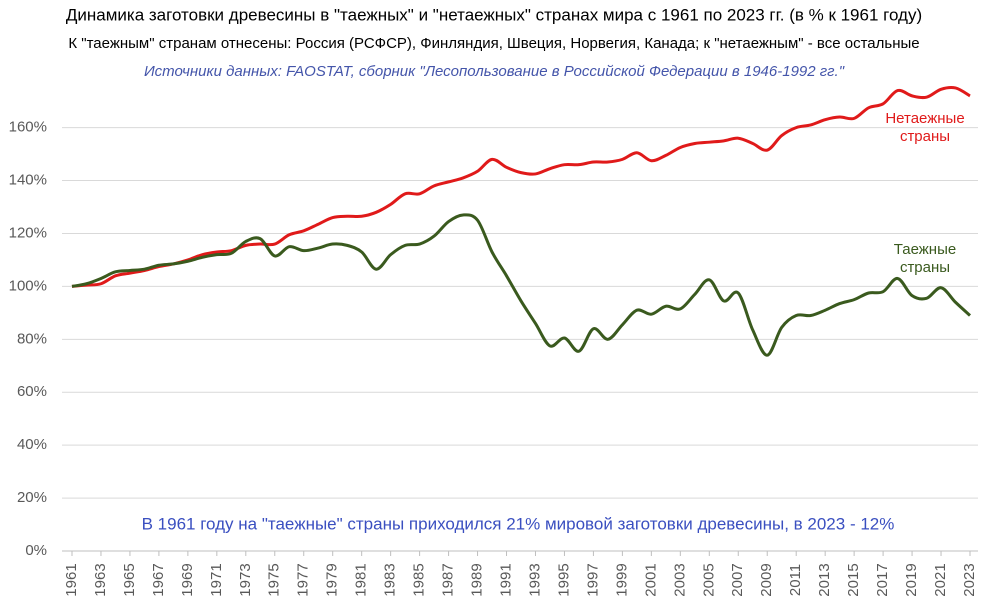 The width and height of the screenshot is (989, 607). I want to click on x-tick-label: 2009, so click(766, 579).